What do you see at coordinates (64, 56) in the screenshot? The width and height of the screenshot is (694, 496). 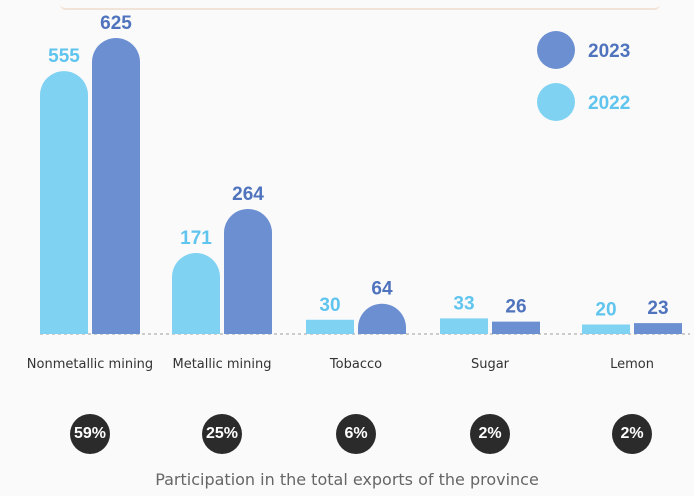 I see `value-label-nonmetallic-mining-2022: 555` at bounding box center [64, 56].